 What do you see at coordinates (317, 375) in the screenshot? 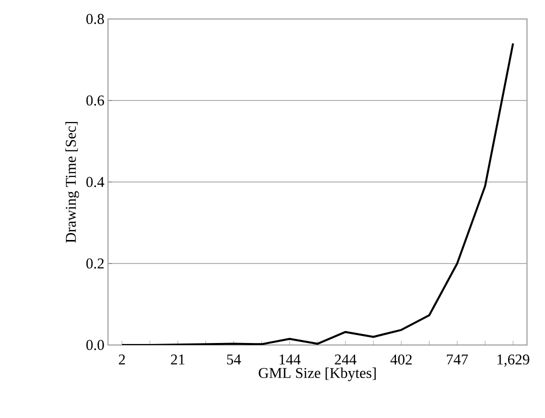
I see `x-axis-title: GML Size [Kbytes]` at bounding box center [317, 375].